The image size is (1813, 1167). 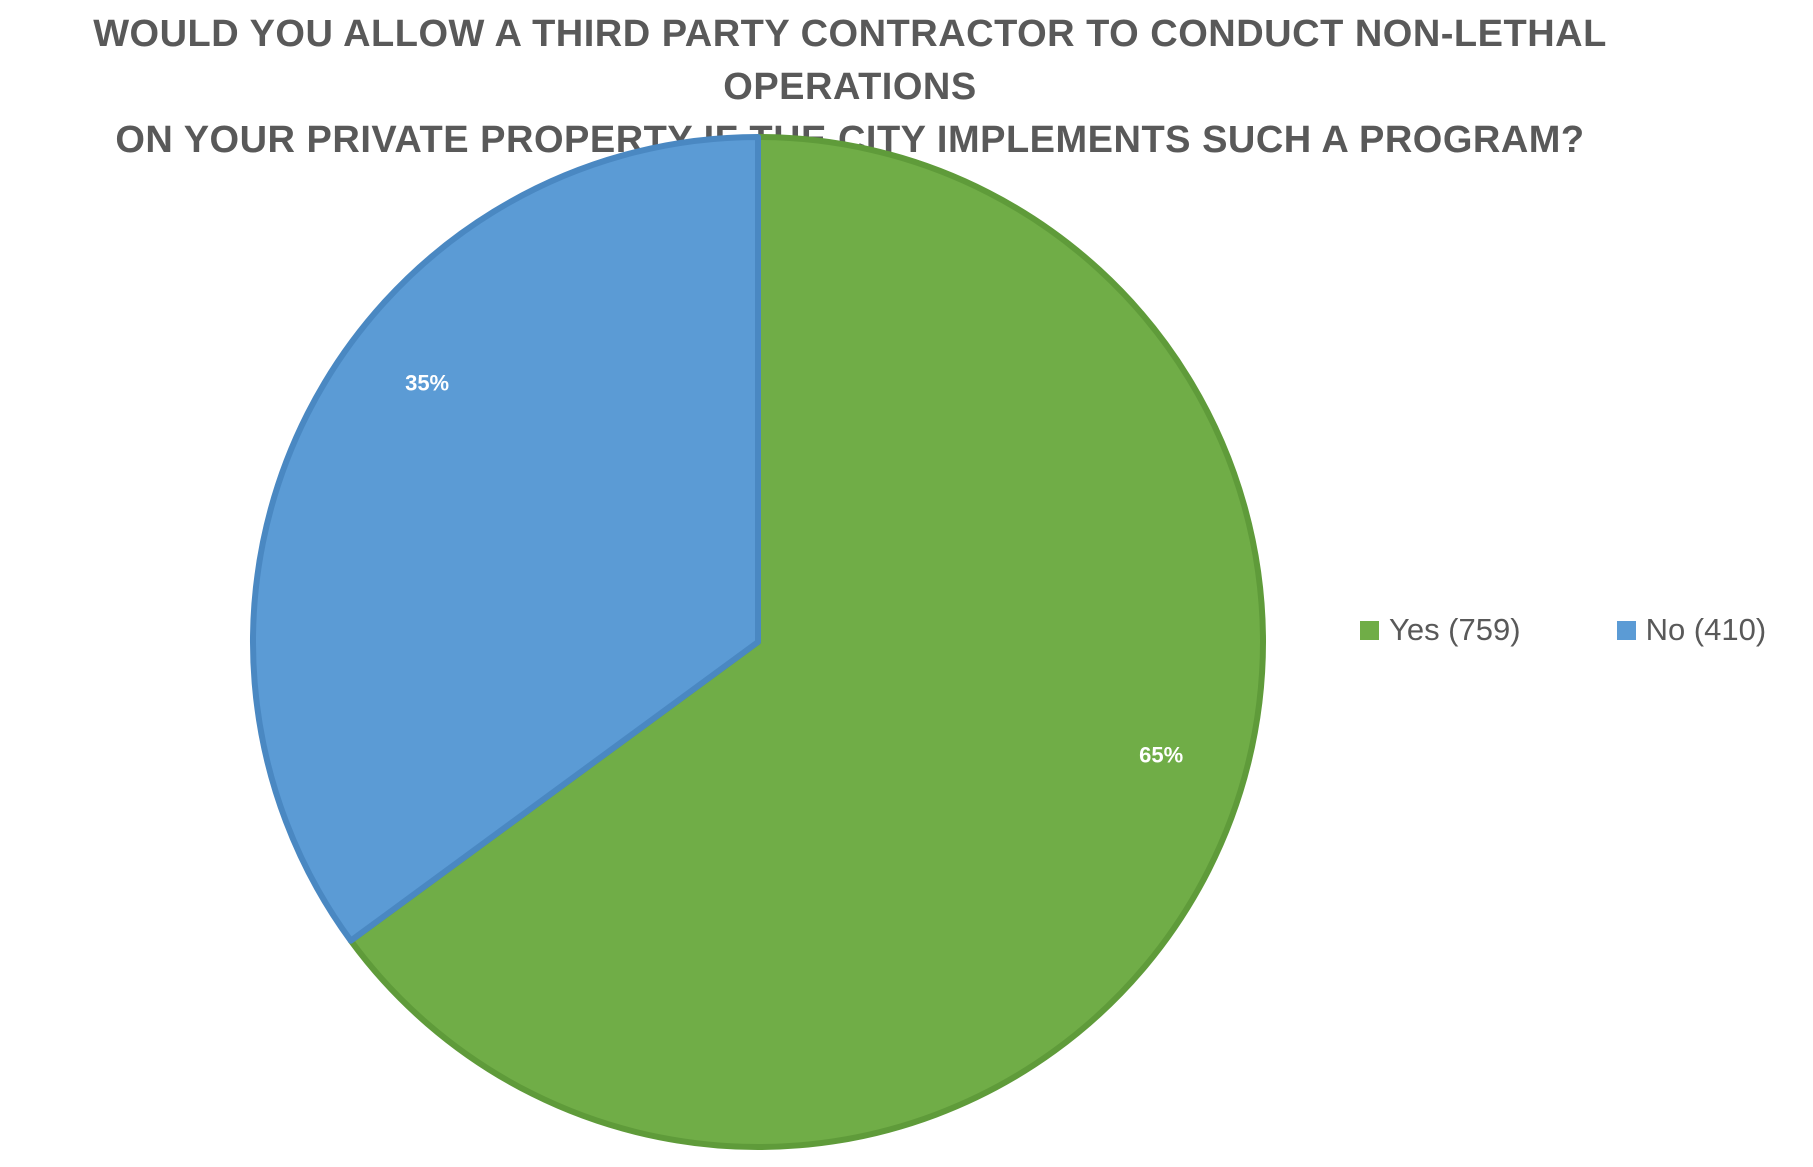 I want to click on legend-swatch-yes, so click(x=1369, y=630).